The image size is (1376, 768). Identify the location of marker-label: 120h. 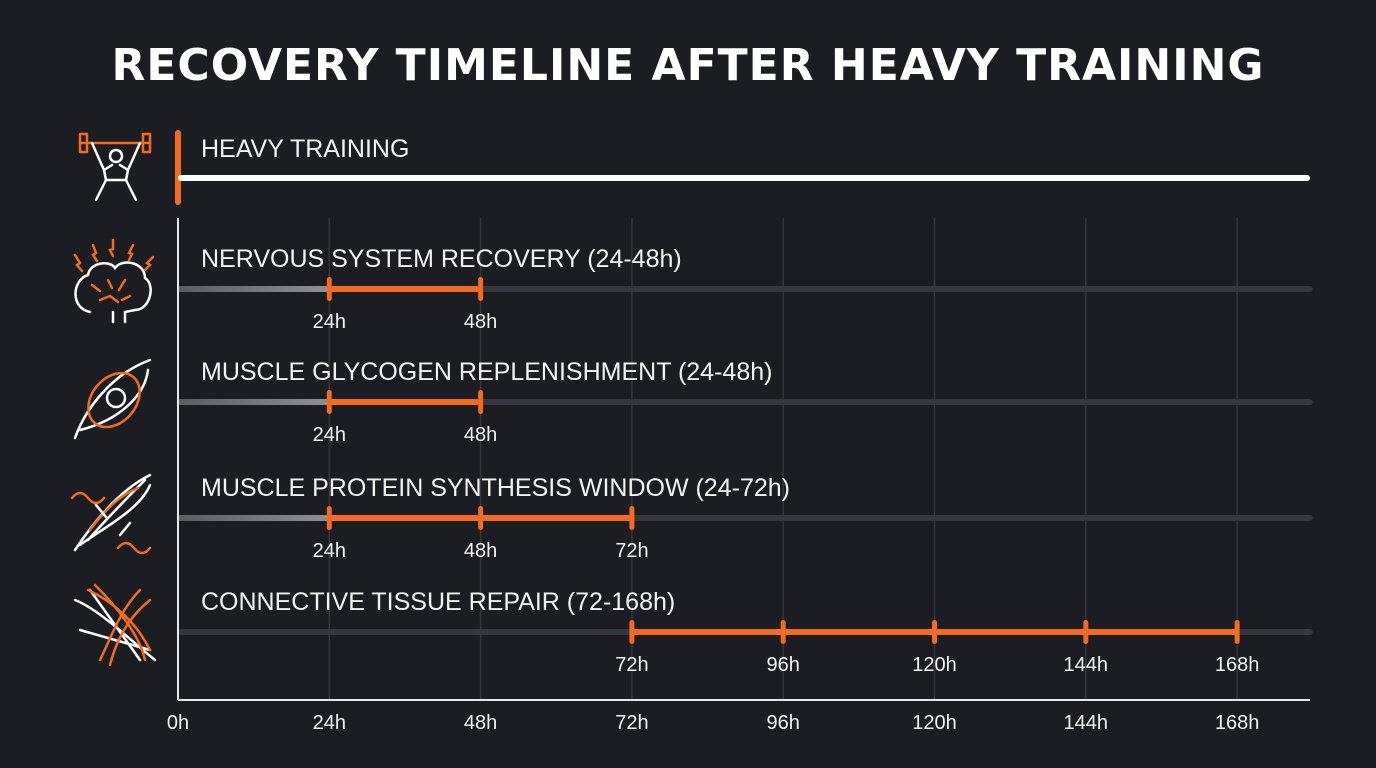
(934, 665).